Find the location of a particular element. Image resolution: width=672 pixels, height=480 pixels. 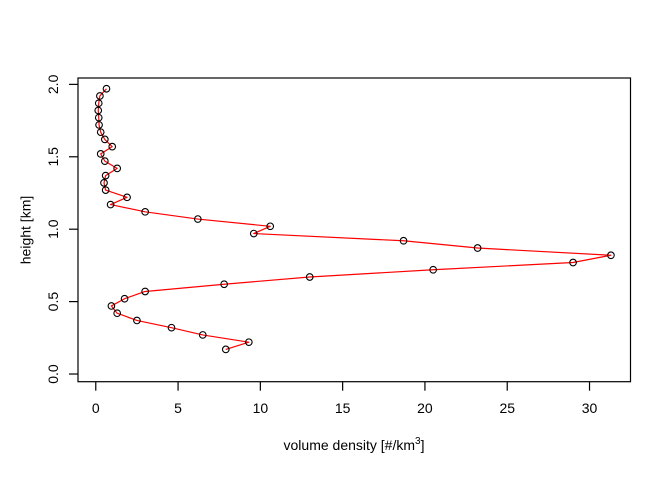

y-axis-label: height [km] is located at coordinates (26, 230).